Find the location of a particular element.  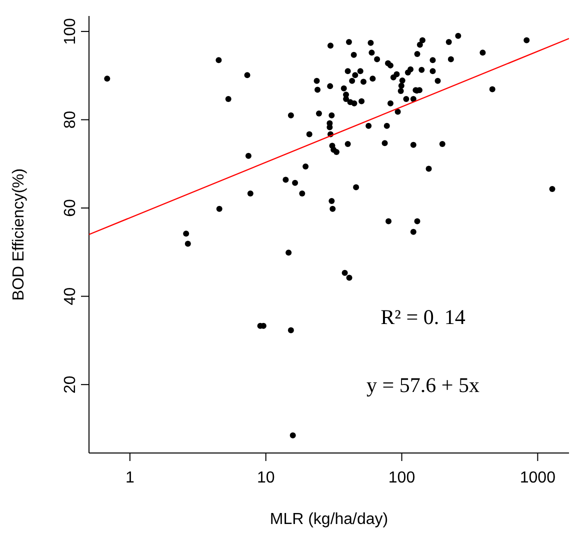

y-axis-title: BOD Efficiency(%) is located at coordinates (19, 234).